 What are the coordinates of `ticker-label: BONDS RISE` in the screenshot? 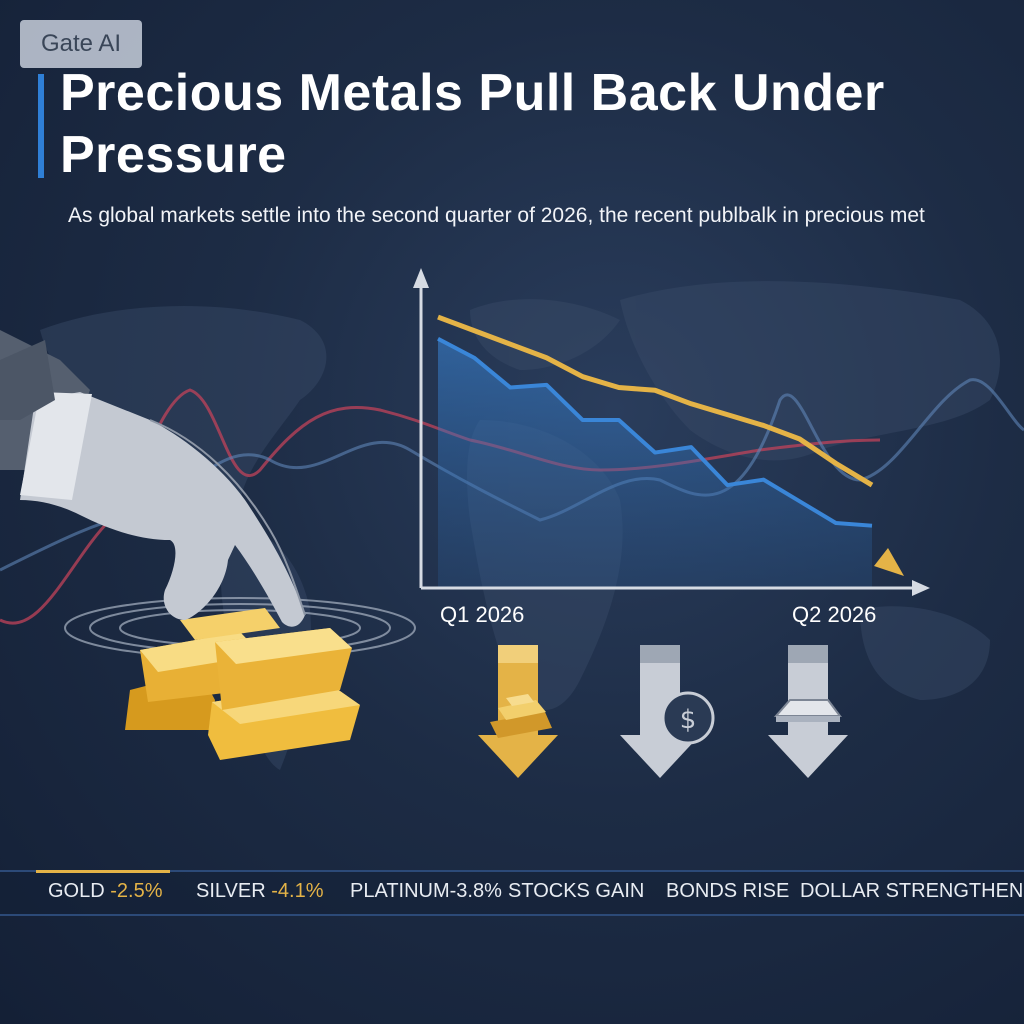 It's located at (728, 891).